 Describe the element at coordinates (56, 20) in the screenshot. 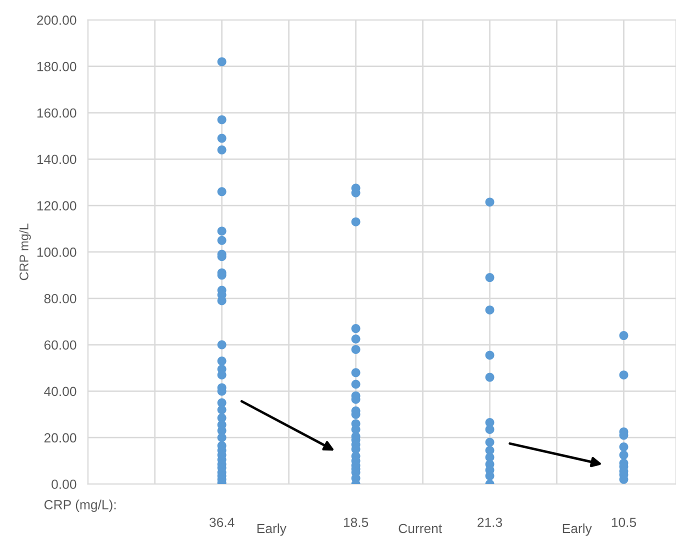

I see `y-tick-label: 200.00` at that location.